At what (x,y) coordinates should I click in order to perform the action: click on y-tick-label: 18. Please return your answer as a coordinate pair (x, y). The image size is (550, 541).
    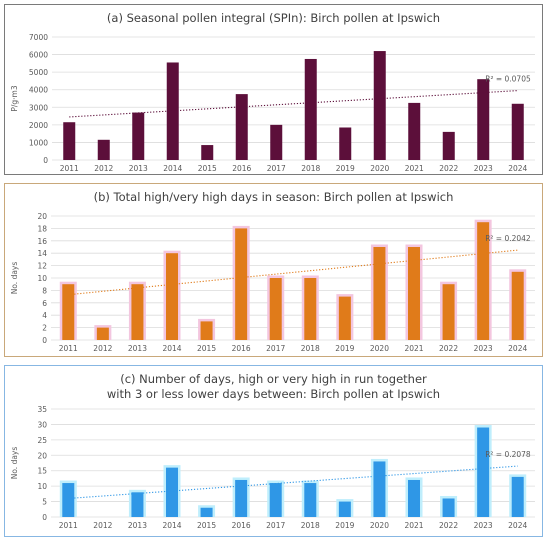
    Looking at the image, I should click on (42, 228).